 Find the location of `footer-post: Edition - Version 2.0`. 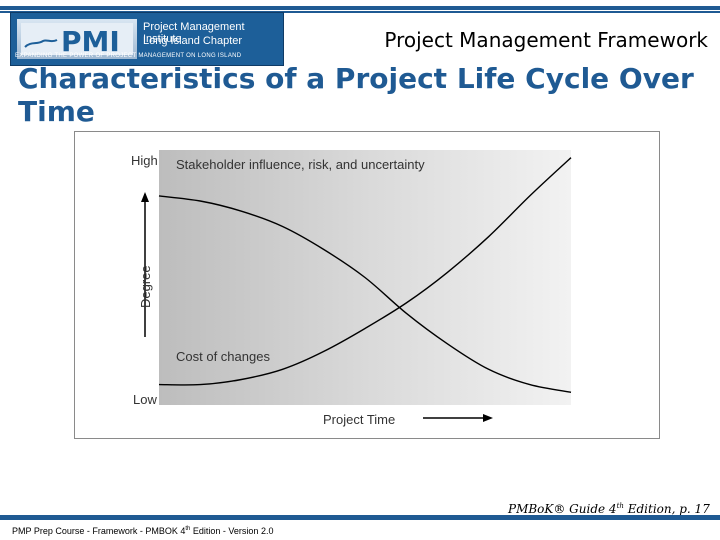

footer-post: Edition - Version 2.0 is located at coordinates (232, 531).